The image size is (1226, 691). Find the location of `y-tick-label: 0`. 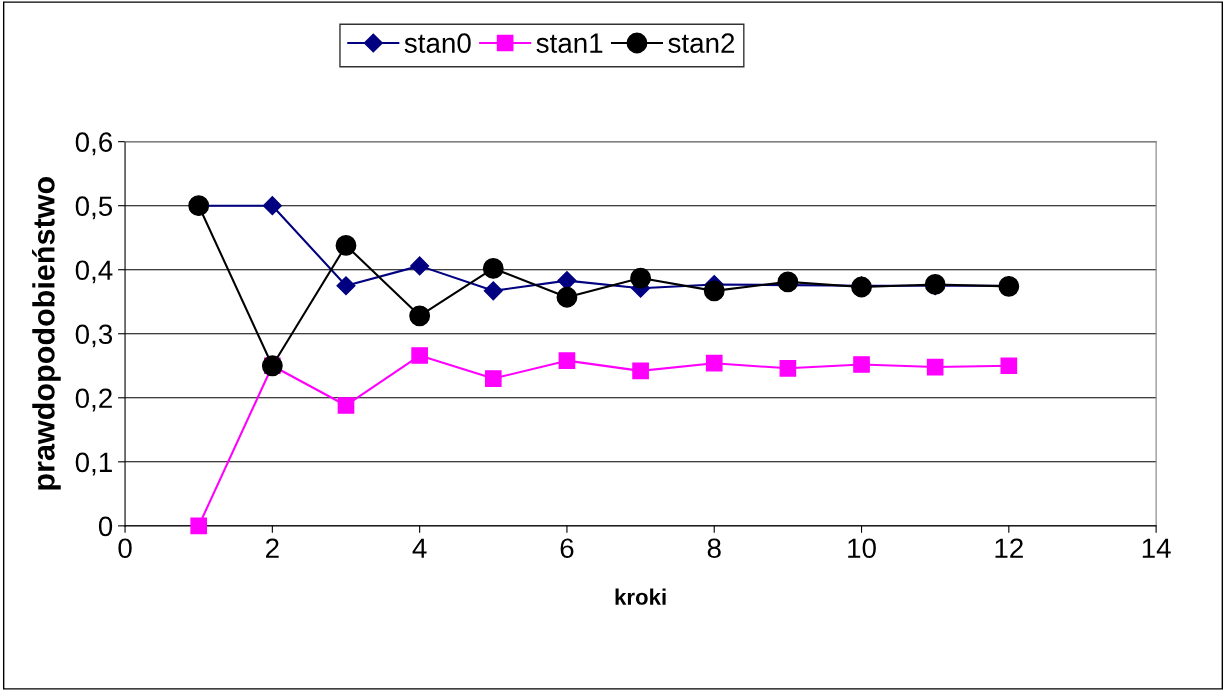

y-tick-label: 0 is located at coordinates (105, 526).